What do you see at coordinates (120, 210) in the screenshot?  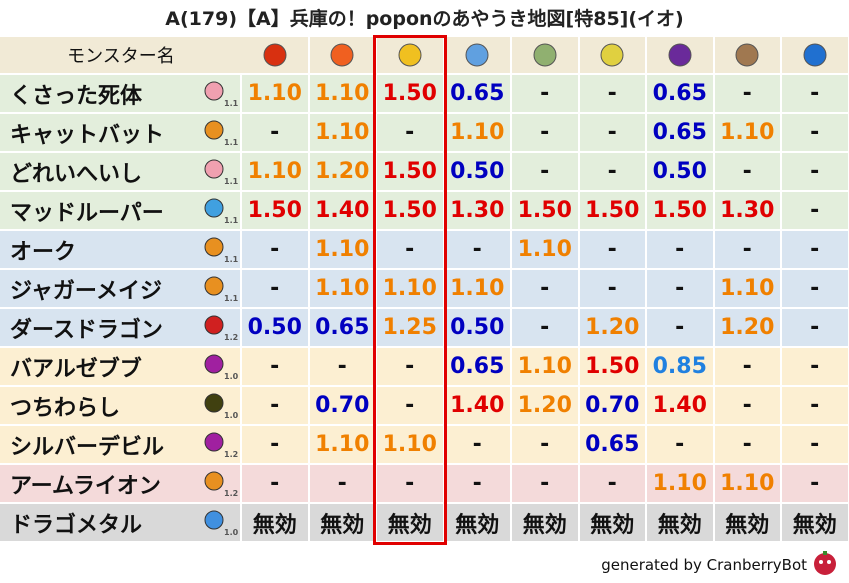 I see `monster-name: マッドルーパー` at bounding box center [120, 210].